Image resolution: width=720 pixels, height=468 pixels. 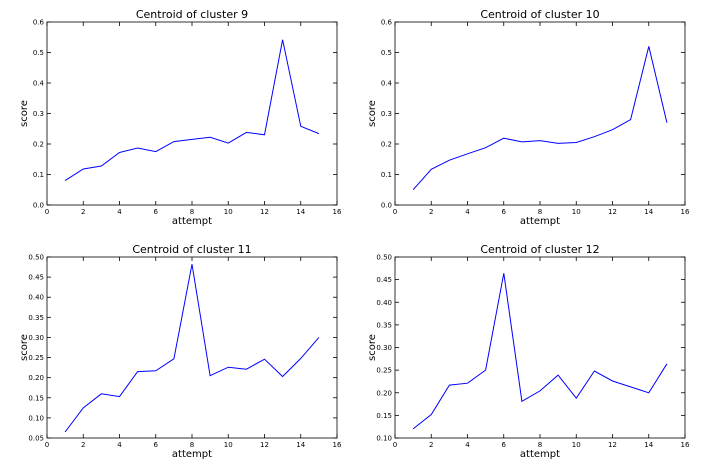 What do you see at coordinates (192, 14) in the screenshot?
I see `chart-title: Centroid of cluster 9` at bounding box center [192, 14].